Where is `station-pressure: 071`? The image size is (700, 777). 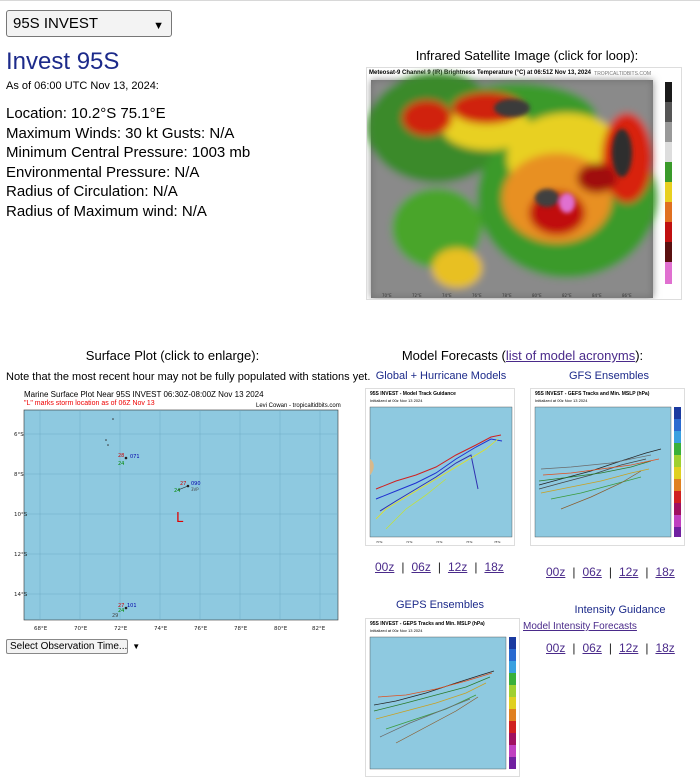 station-pressure: 071 is located at coordinates (135, 457).